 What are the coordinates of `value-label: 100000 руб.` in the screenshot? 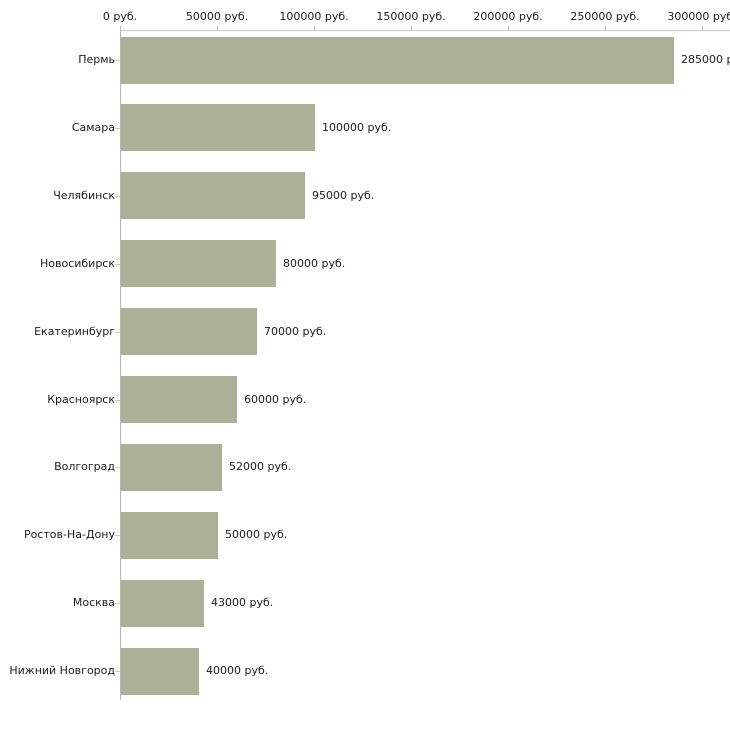 It's located at (357, 127).